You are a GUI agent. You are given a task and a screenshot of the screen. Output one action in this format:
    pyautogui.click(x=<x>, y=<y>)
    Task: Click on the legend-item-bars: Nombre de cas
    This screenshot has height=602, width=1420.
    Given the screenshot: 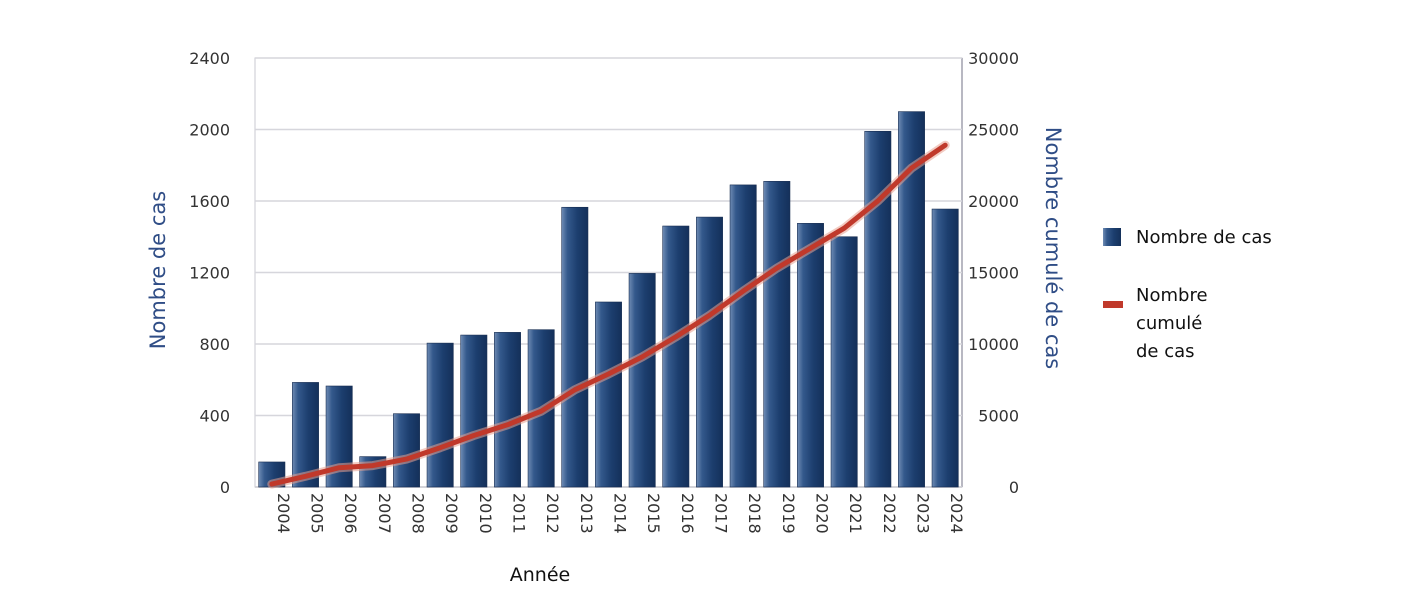 What is the action you would take?
    pyautogui.click(x=1187, y=237)
    